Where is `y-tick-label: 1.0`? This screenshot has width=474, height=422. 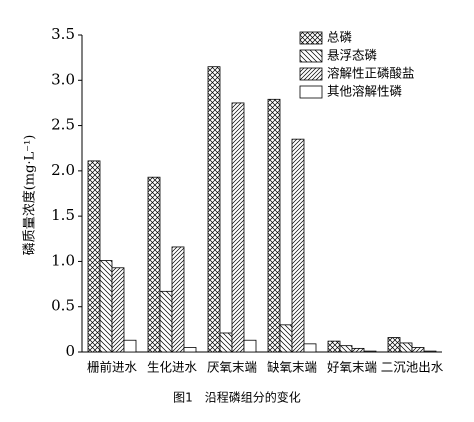
y-tick-label: 1.0 is located at coordinates (63, 260).